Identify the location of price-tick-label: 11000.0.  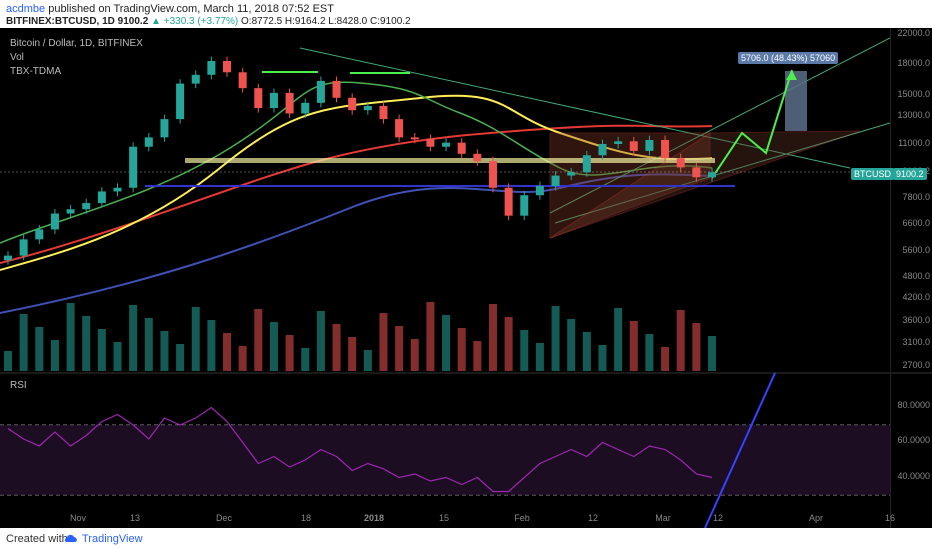
(914, 143).